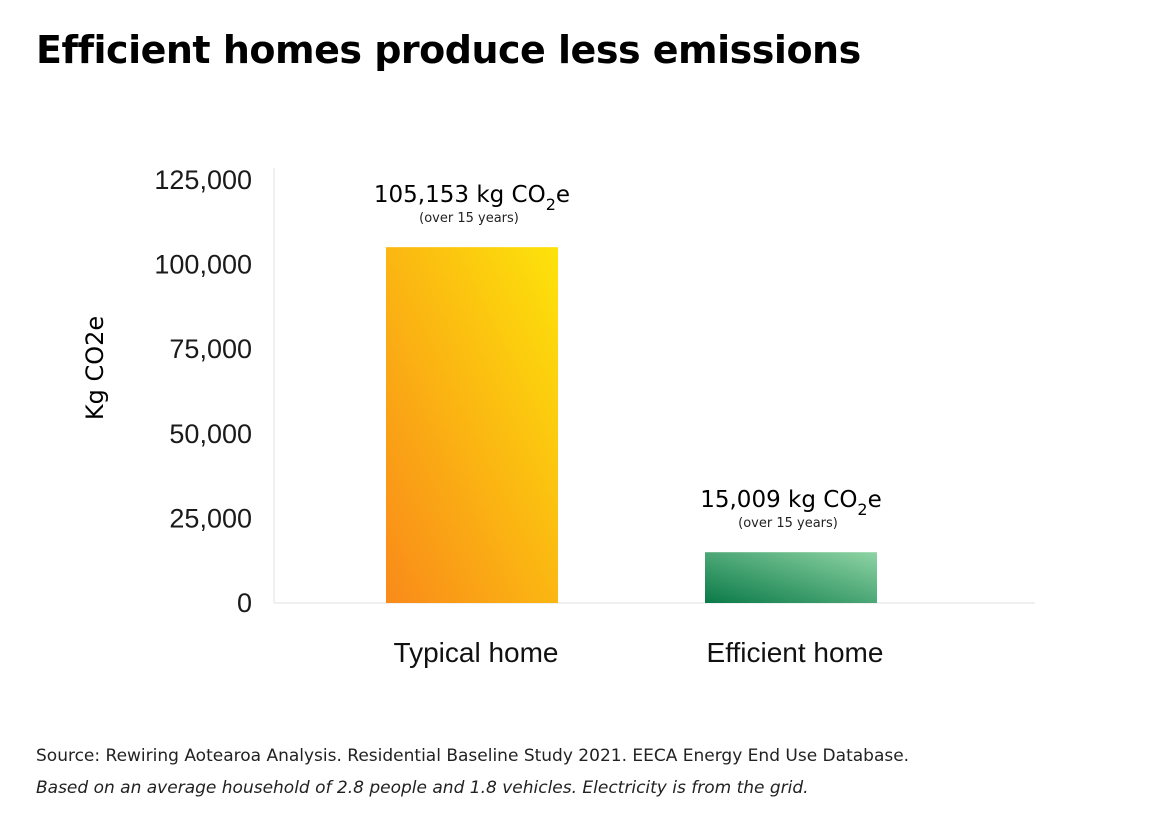  Describe the element at coordinates (210, 349) in the screenshot. I see `y-tick-label: 75,000` at that location.